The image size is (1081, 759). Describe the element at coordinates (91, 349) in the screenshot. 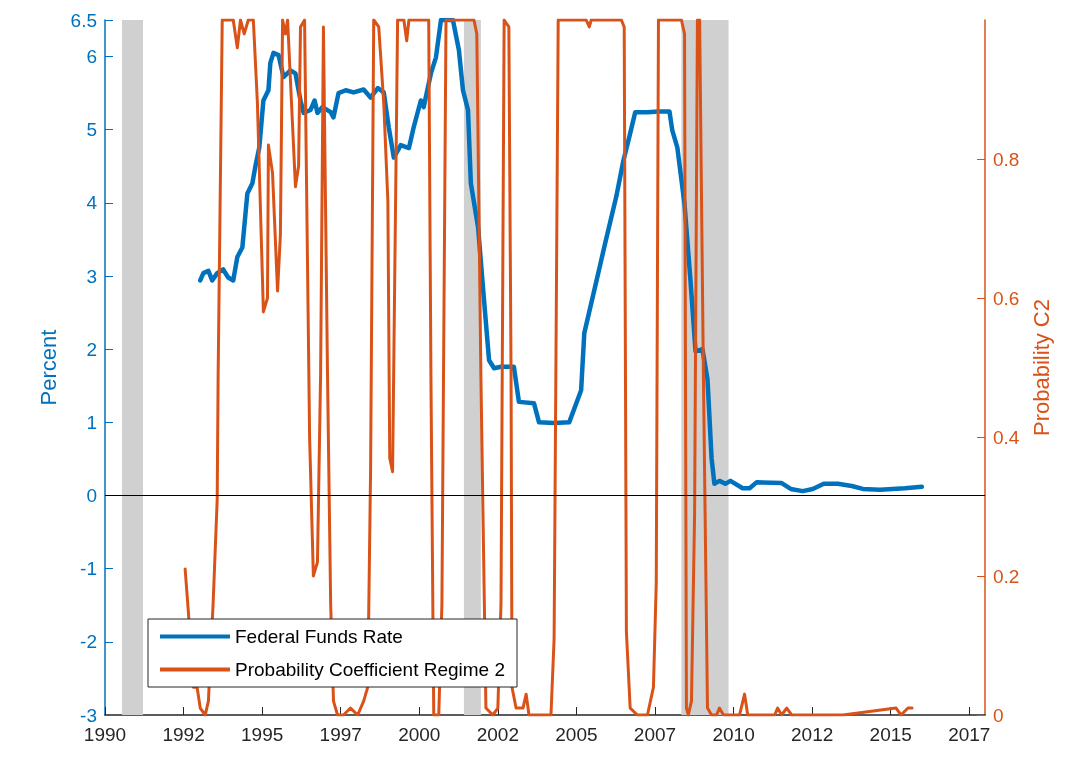

I see `y-tick-label: 2` at that location.